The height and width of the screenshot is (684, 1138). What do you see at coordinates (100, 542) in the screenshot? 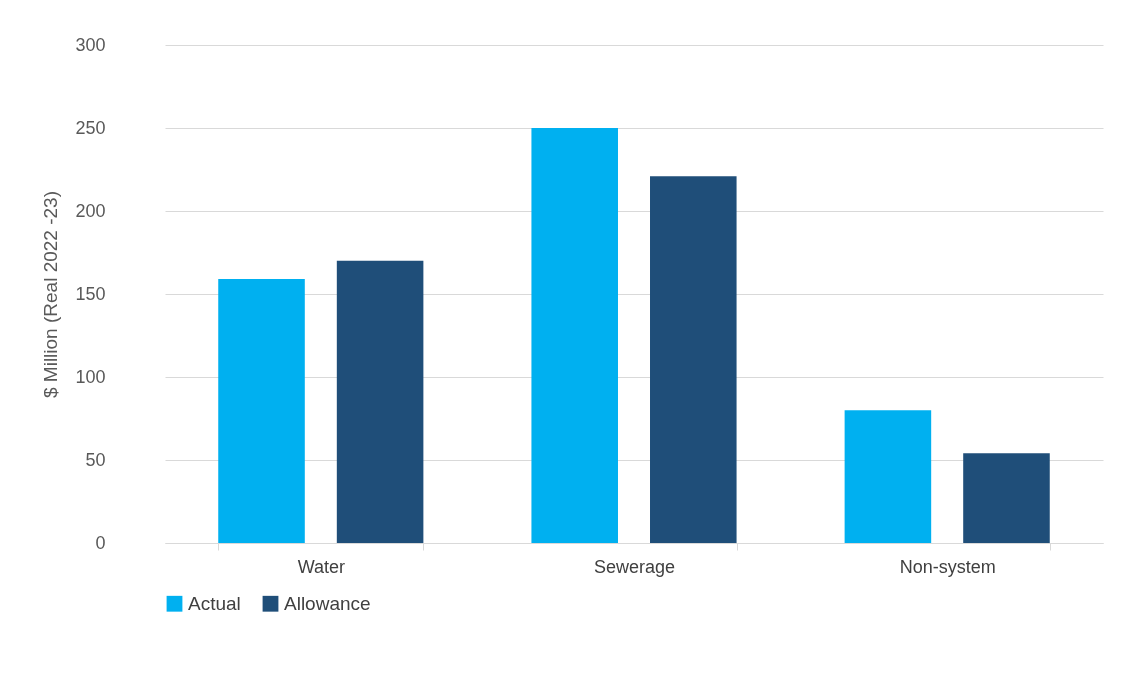
I see `y-tick-label: 0` at bounding box center [100, 542].